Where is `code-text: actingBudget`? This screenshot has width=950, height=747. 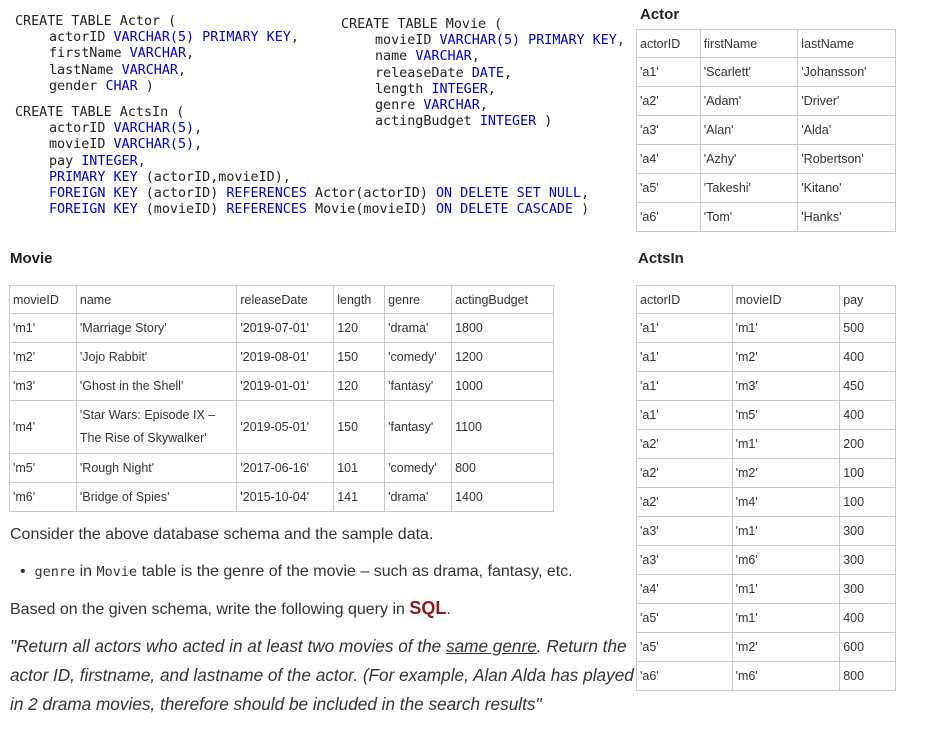
code-text: actingBudget is located at coordinates (427, 122).